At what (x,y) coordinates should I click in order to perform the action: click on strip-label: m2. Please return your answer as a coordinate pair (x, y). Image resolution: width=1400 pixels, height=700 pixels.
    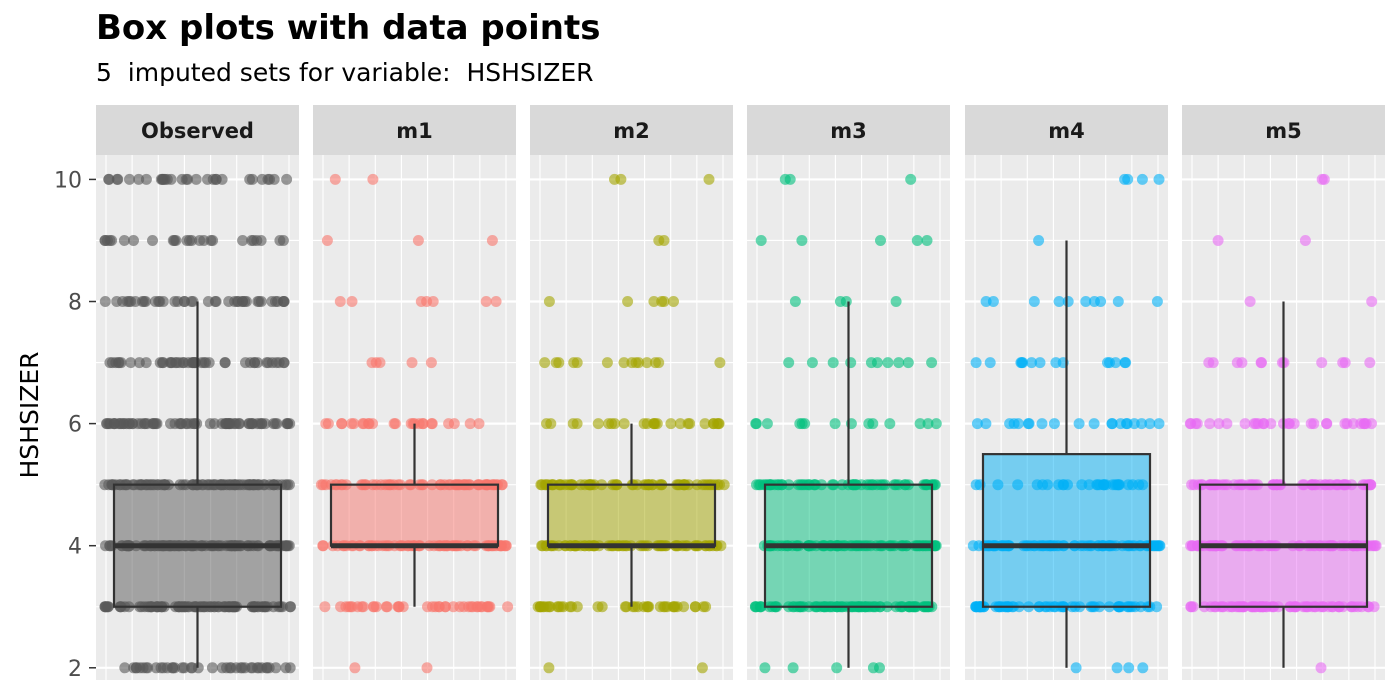
    Looking at the image, I should click on (631, 131).